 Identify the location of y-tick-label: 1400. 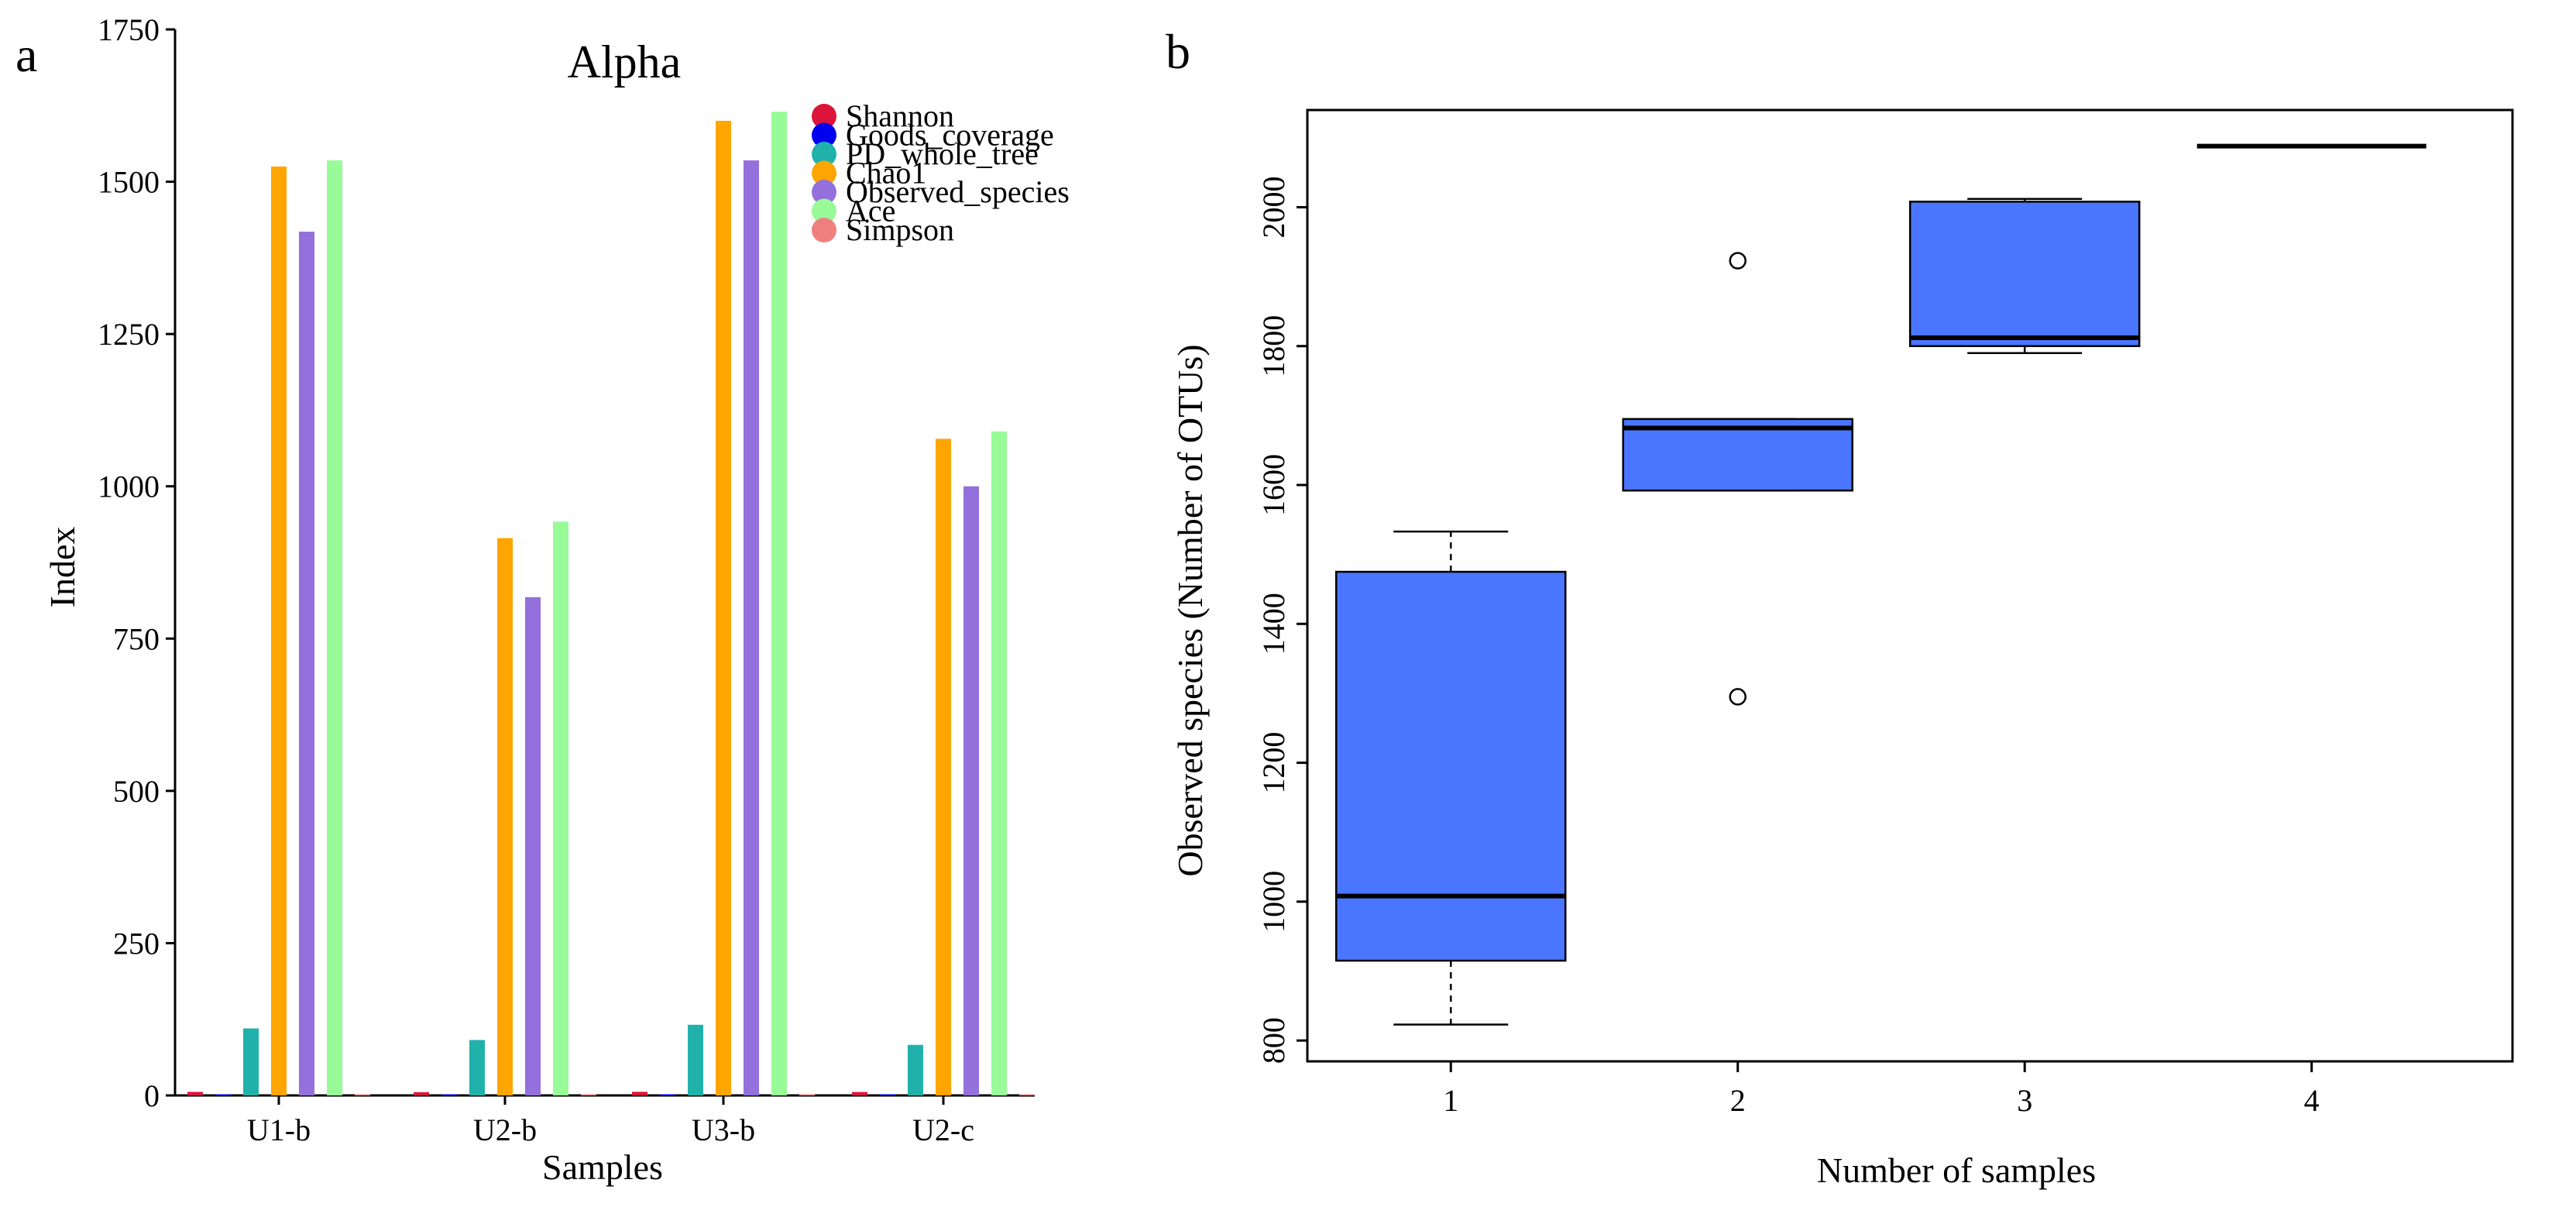
(1273, 624).